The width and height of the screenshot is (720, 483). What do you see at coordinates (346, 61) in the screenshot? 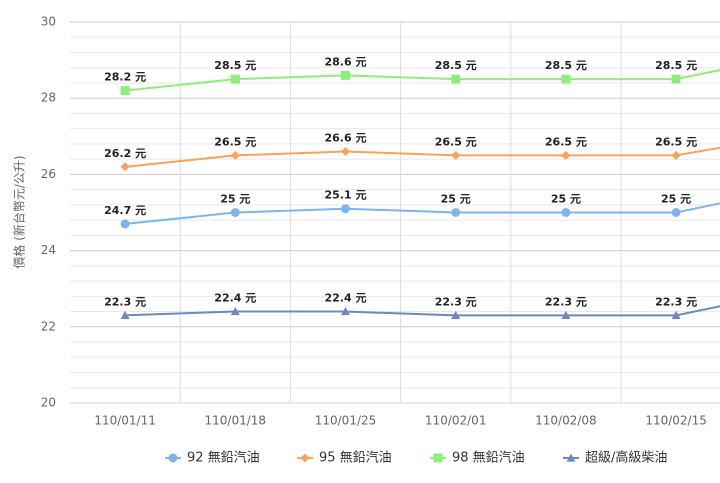
I see `data-label: 28.6 元` at bounding box center [346, 61].